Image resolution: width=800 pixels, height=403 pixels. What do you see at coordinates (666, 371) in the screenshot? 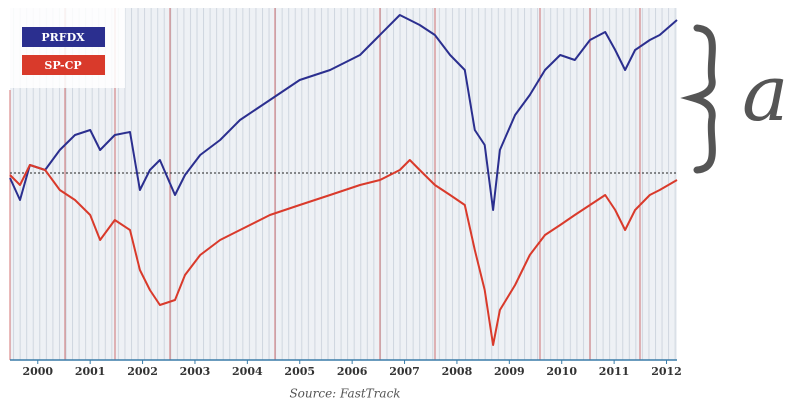
I see `x-tick-label: 2012` at bounding box center [666, 371].